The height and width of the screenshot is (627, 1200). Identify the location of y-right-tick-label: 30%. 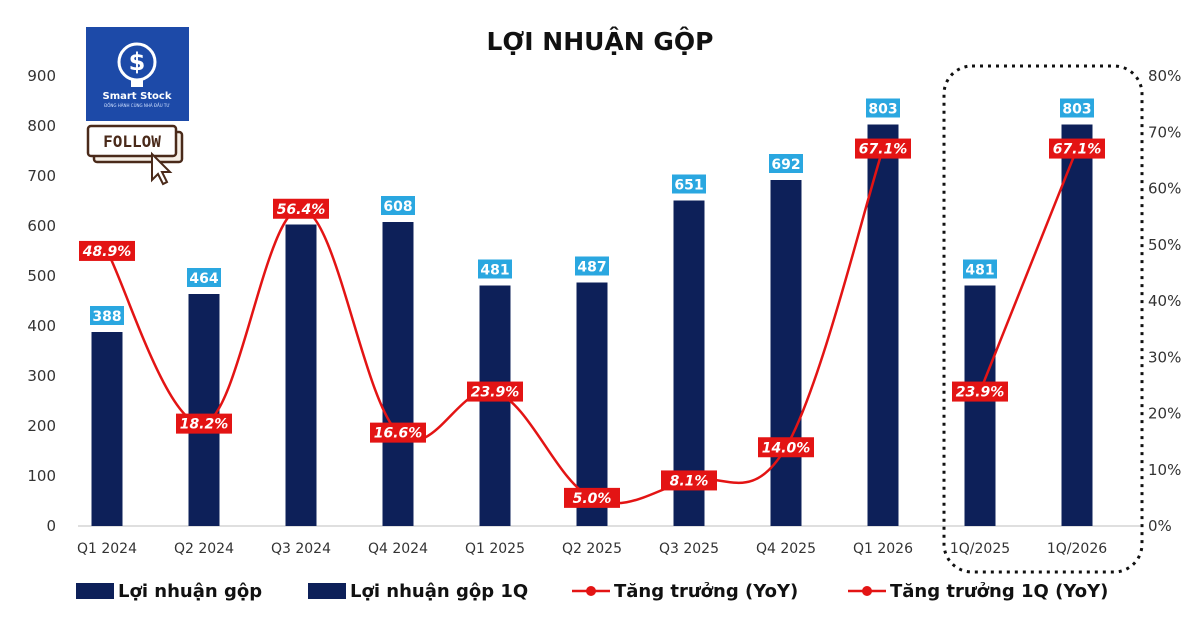
(1164, 357).